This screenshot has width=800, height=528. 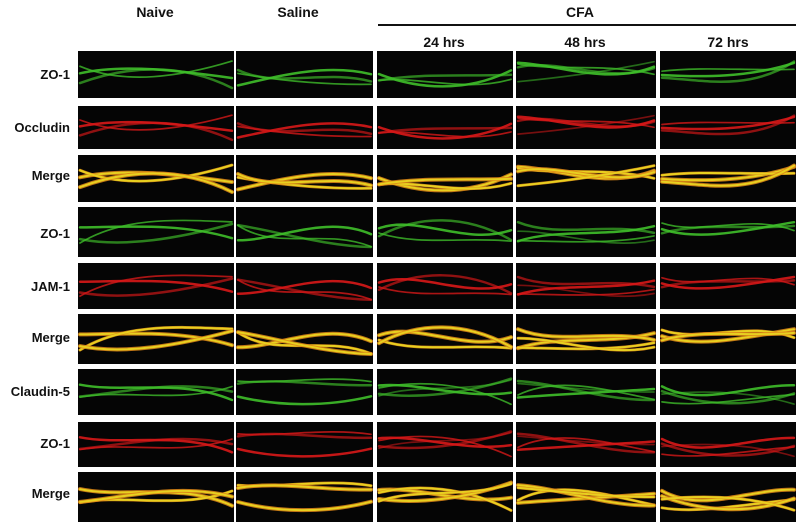 What do you see at coordinates (580, 12) in the screenshot?
I see `group-header-cfa: CFA` at bounding box center [580, 12].